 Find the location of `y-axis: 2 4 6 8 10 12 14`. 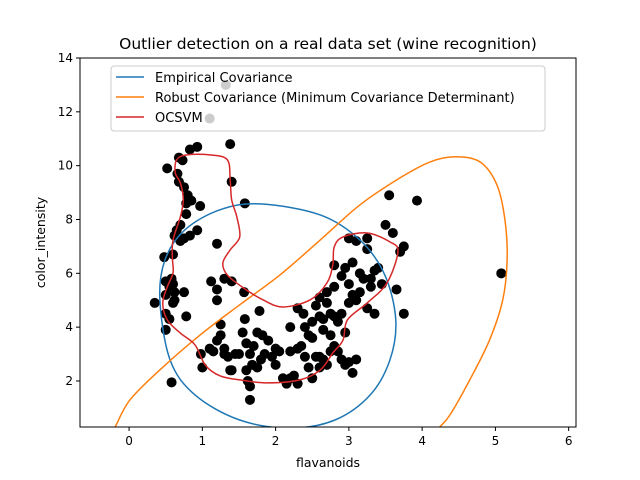

y-axis: 2 4 6 8 10 12 14 is located at coordinates (69, 219).